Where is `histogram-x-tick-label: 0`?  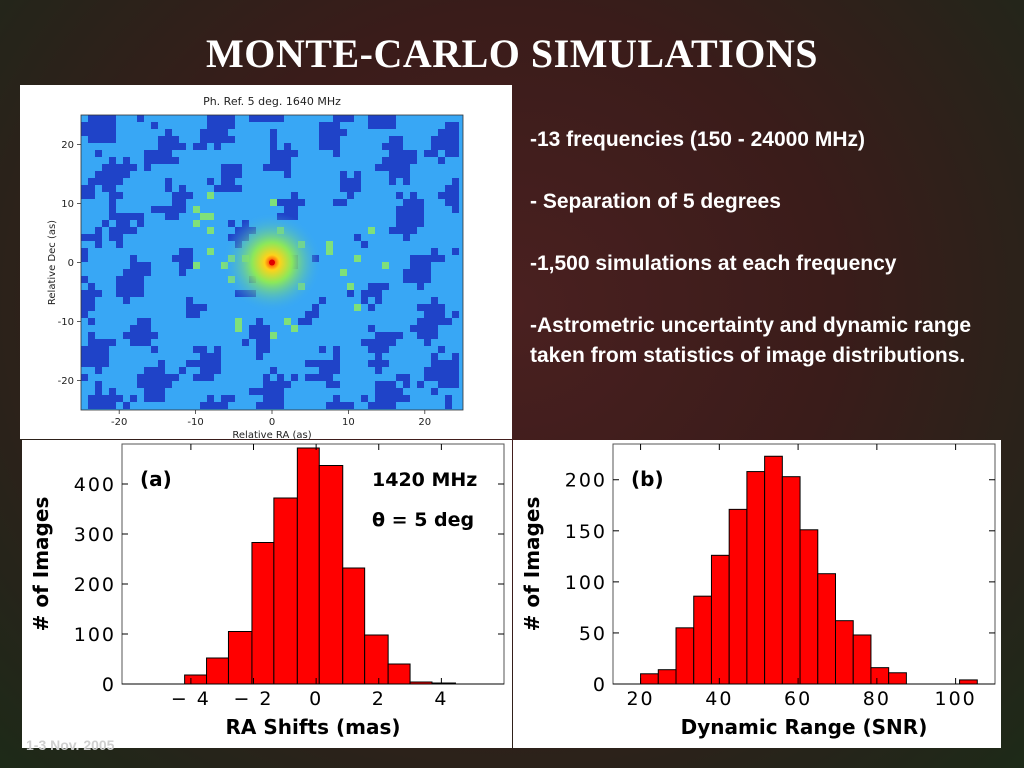 histogram-x-tick-label: 0 is located at coordinates (316, 699).